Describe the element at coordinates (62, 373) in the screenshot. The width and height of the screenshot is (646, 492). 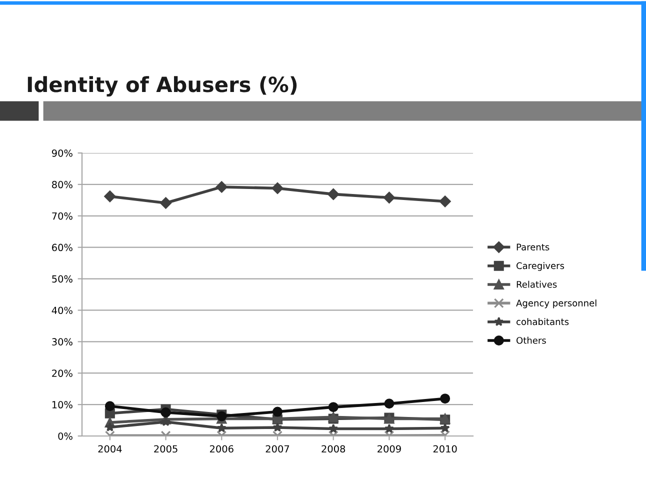
I see `y-tick-label: 20%` at that location.